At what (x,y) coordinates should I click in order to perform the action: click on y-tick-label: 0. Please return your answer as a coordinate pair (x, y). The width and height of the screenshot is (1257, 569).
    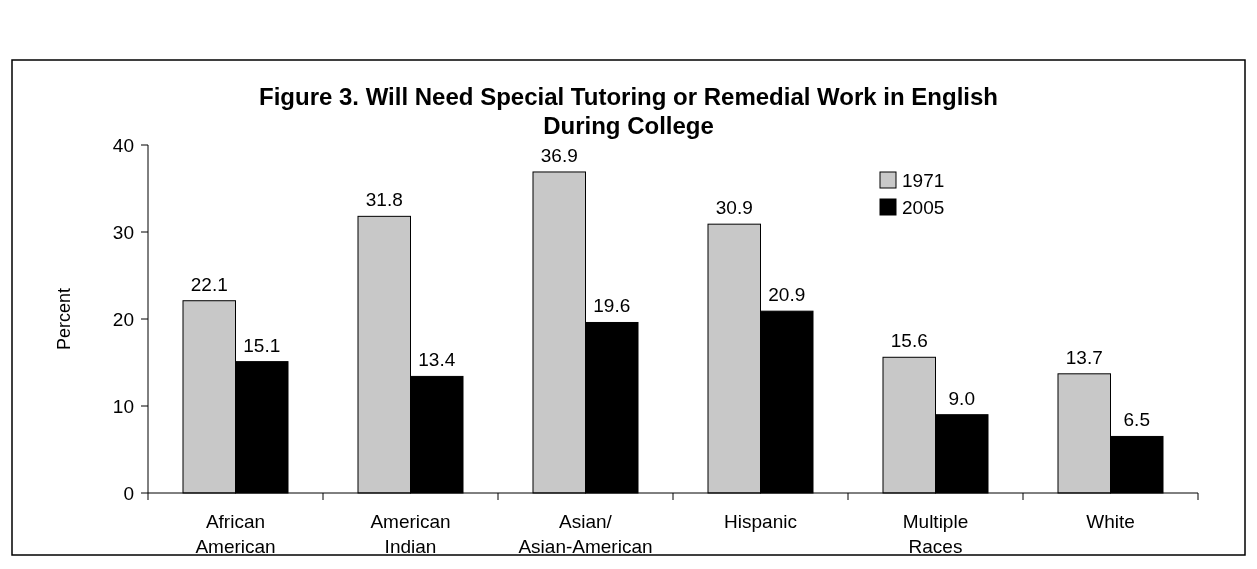
    Looking at the image, I should click on (128, 493).